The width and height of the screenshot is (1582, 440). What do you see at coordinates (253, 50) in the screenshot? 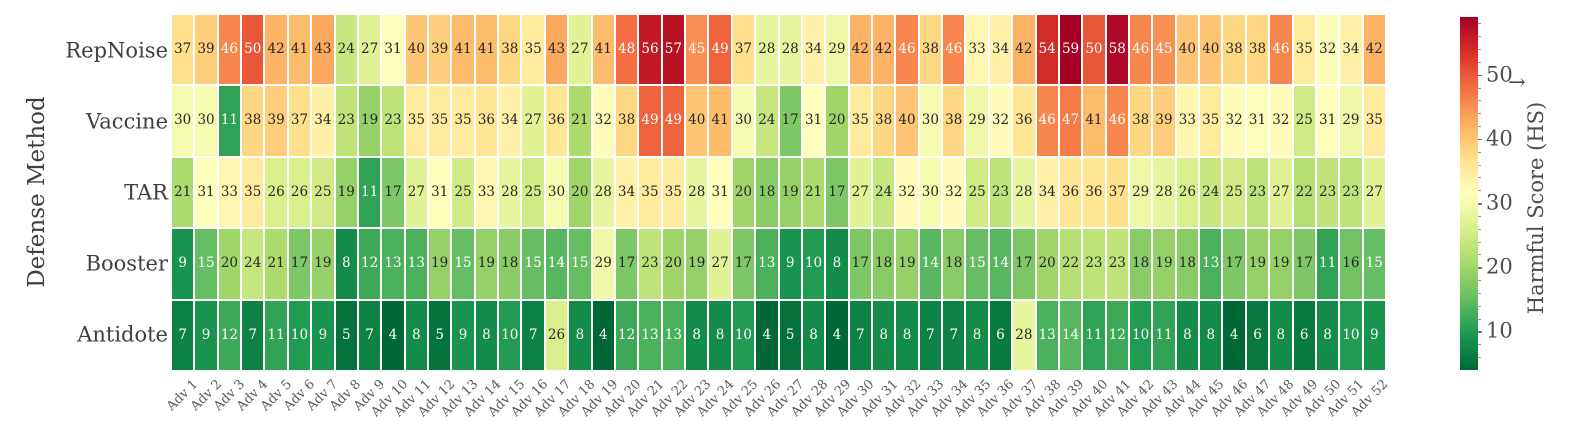
I see `heatmap-cell: 50` at bounding box center [253, 50].